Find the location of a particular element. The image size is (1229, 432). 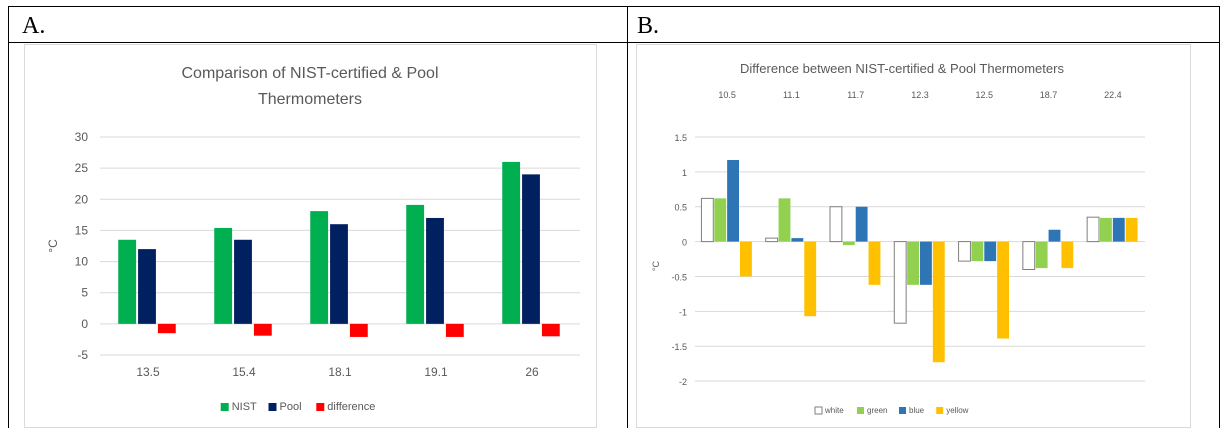

chart-b-x-tick-label: 11.1 is located at coordinates (791, 95).